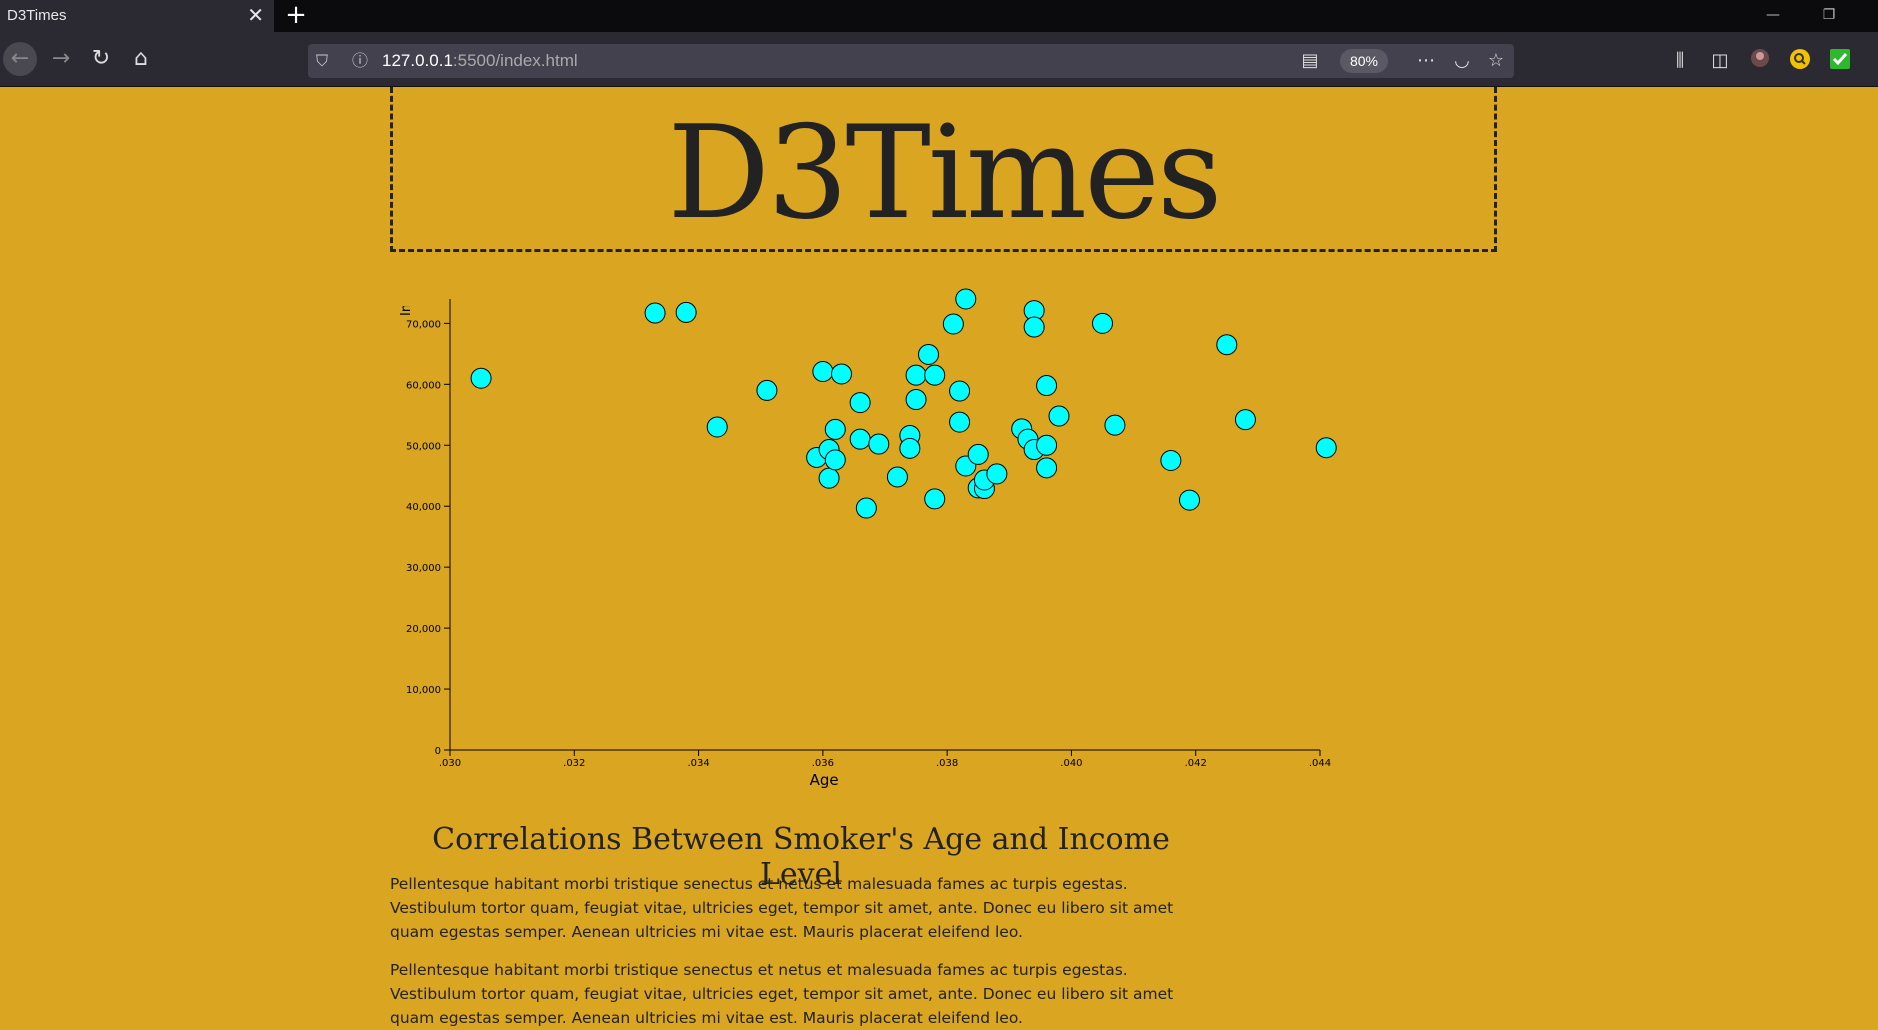 Image resolution: width=1878 pixels, height=1030 pixels. I want to click on url-path: :5500/index.html, so click(515, 60).